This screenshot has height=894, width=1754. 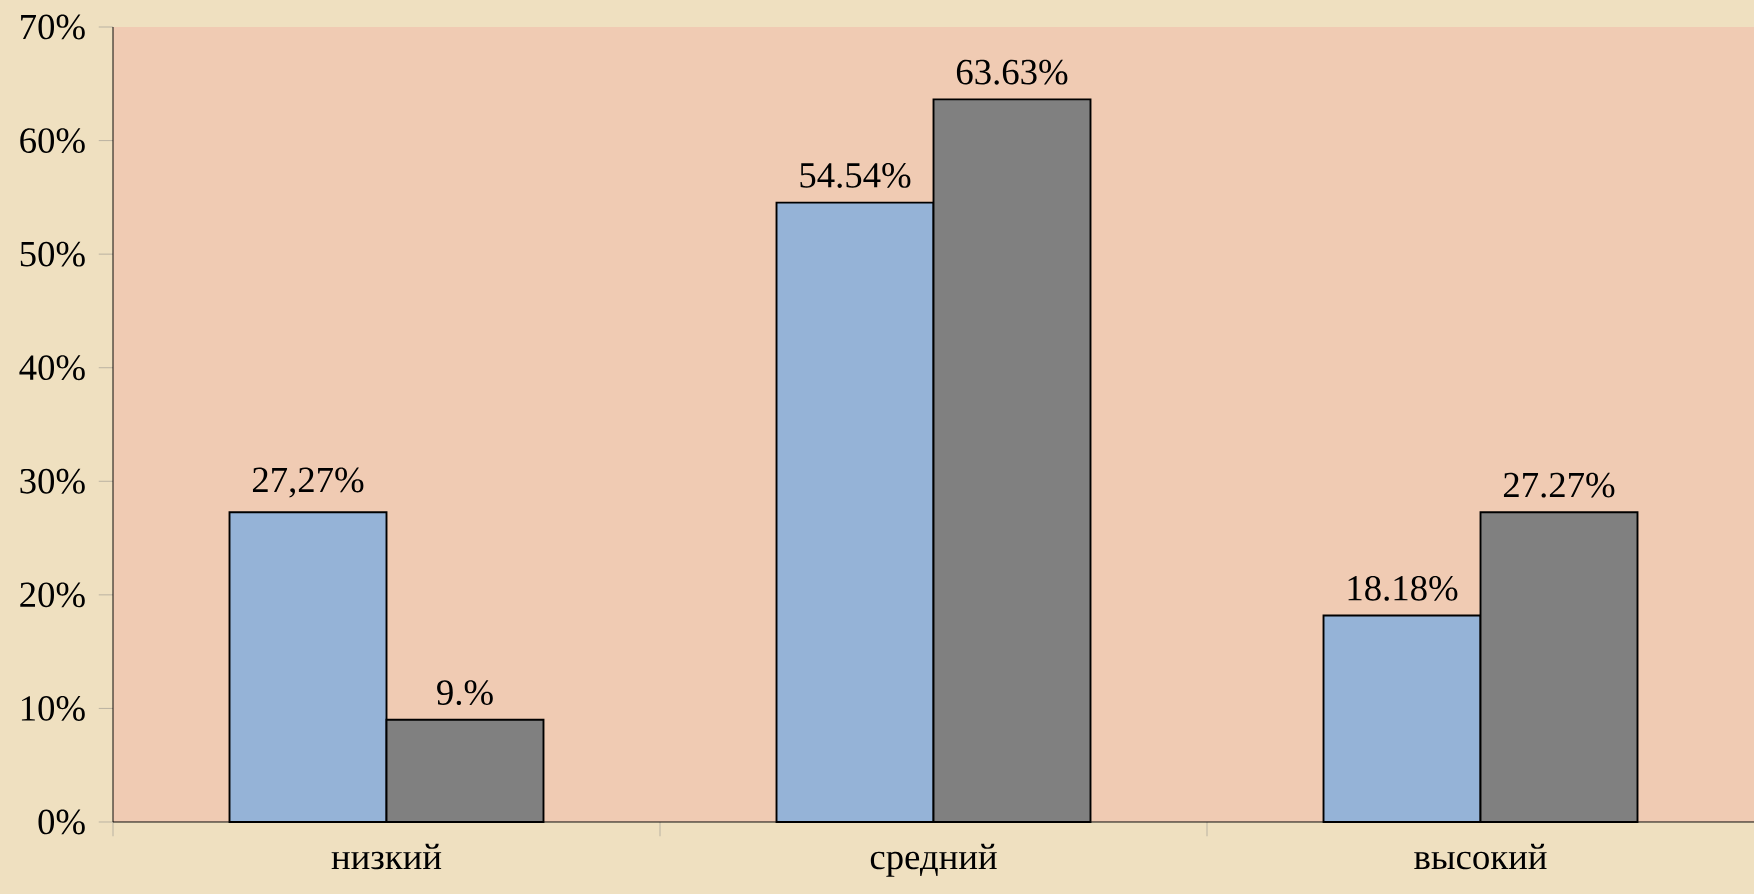 What do you see at coordinates (53, 708) in the screenshot?
I see `y-tick-label: 10%` at bounding box center [53, 708].